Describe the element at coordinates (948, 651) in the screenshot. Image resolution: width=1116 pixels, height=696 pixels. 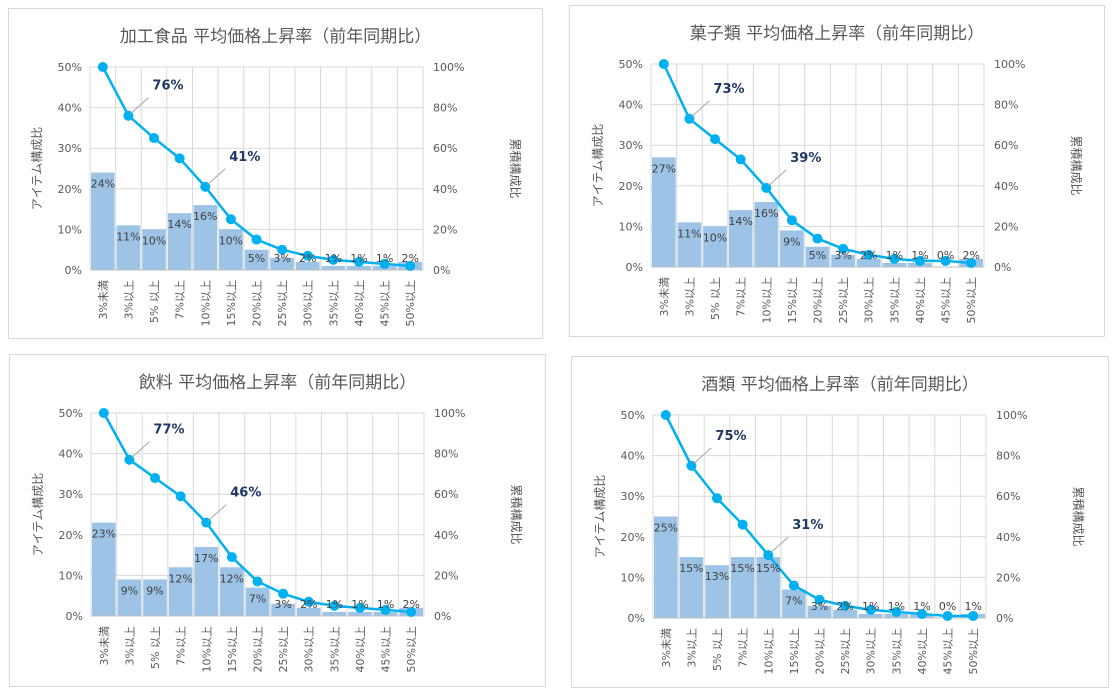
I see `category-label: 45%以上` at that location.